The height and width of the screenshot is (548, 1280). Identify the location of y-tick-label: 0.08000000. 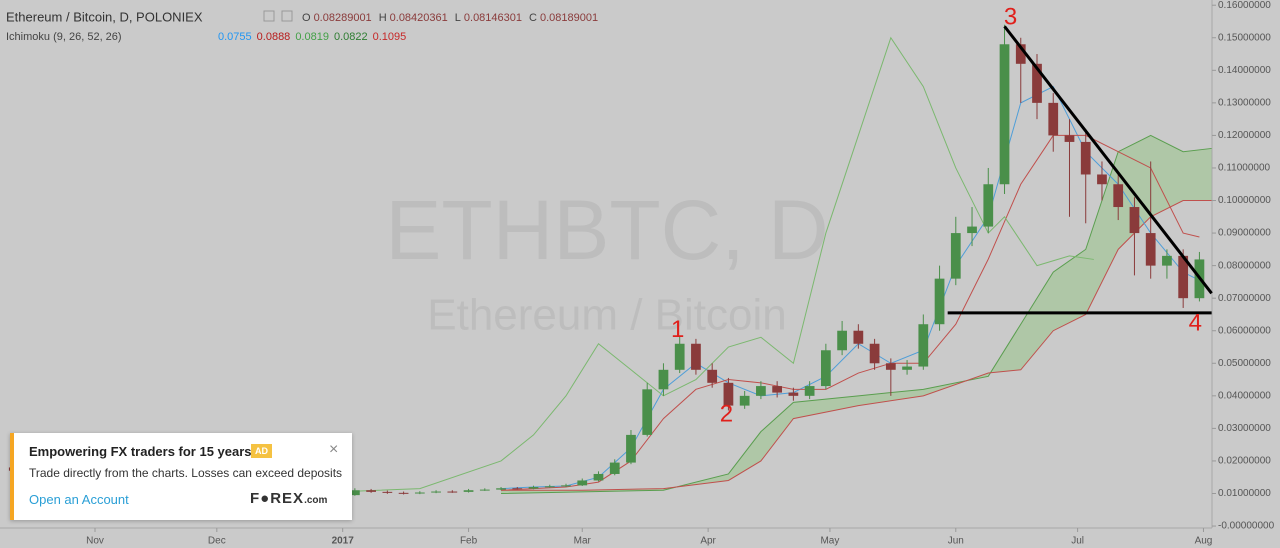
(1244, 265).